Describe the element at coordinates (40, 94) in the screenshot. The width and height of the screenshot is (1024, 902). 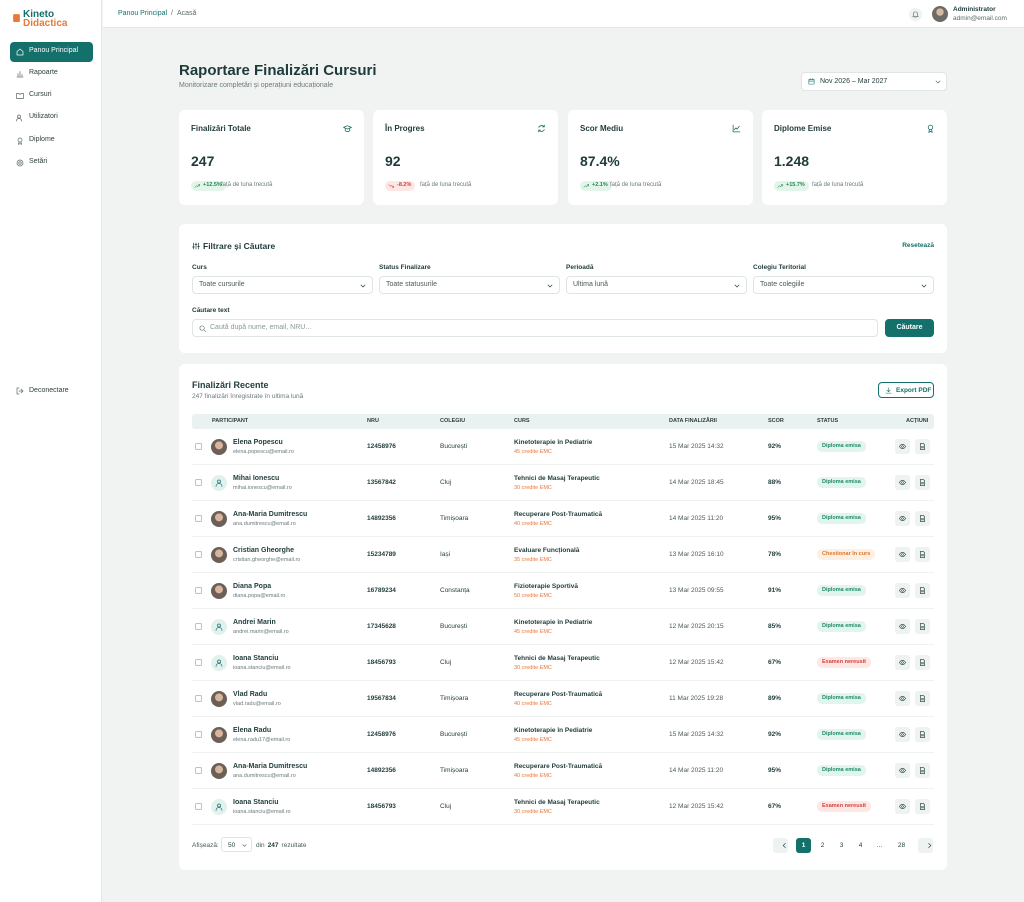
I see `nav-label: Cursuri` at that location.